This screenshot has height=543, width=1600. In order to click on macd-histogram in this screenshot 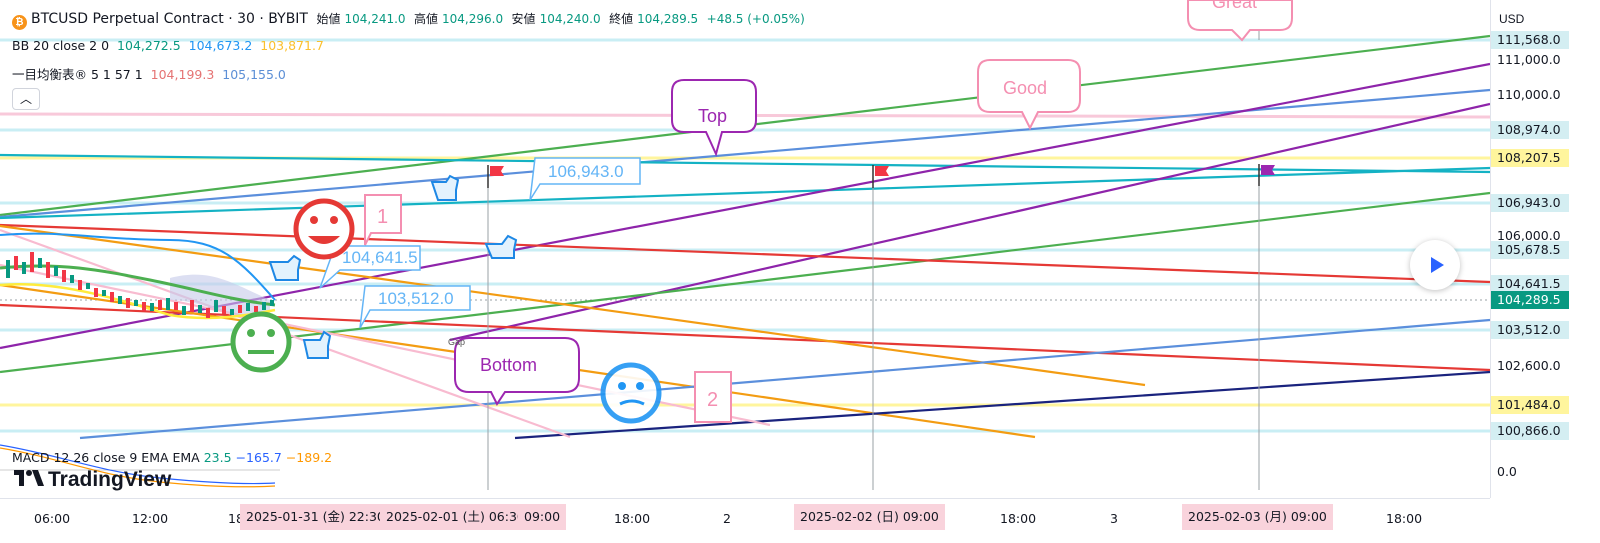, I will do `click(140, 466)`.